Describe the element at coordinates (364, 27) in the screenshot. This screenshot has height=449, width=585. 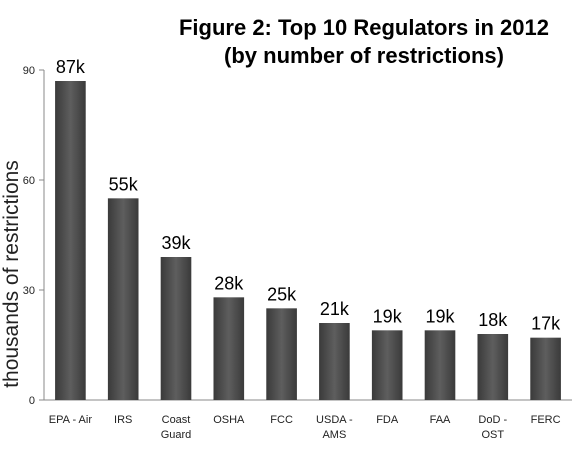
I see `chart-title-line-1: Figure 2: Top 10 Regulators in 2012` at that location.